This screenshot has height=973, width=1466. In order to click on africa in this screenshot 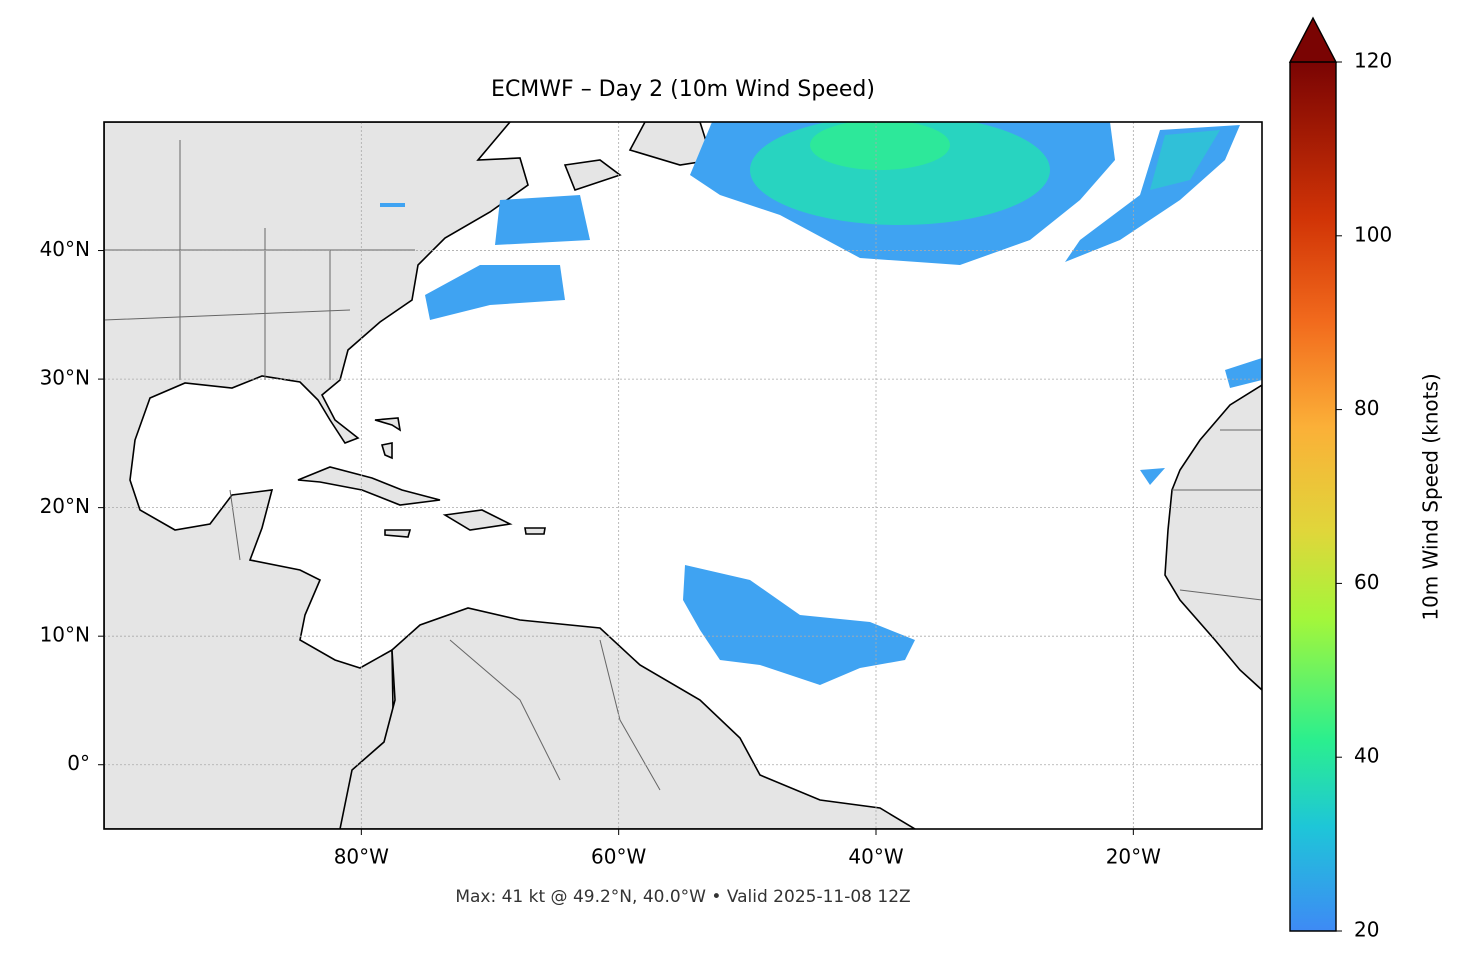, I will do `click(1213, 538)`.